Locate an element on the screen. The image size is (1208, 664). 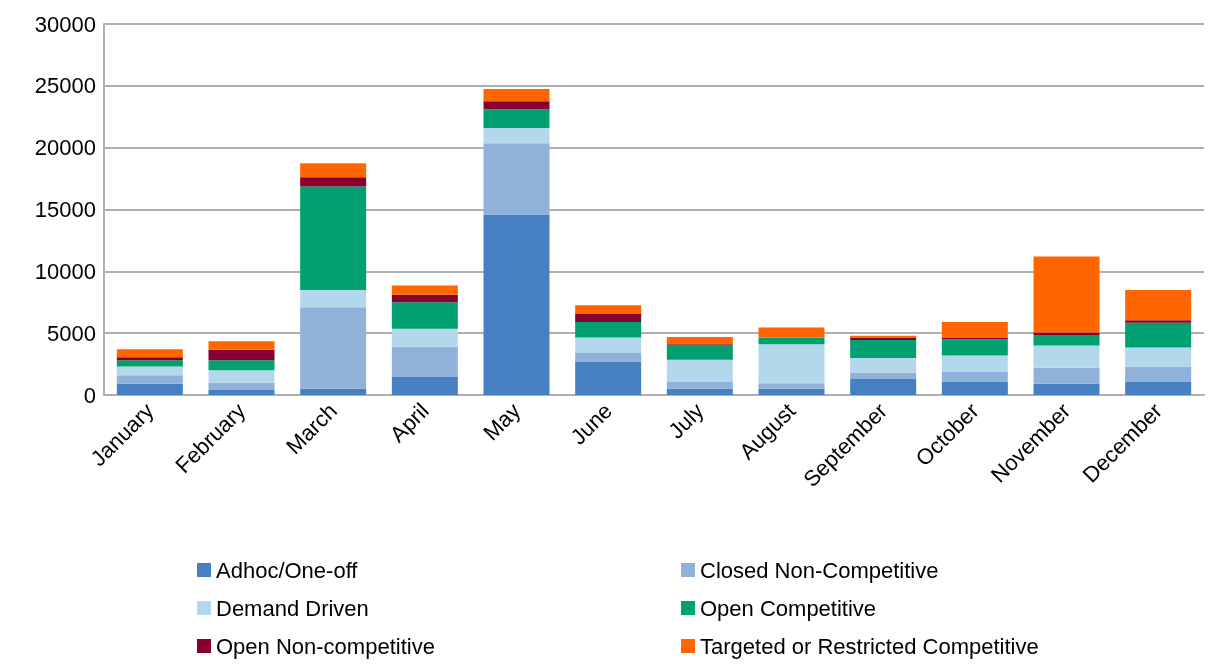
y-tick-label: 10000 is located at coordinates (65, 271).